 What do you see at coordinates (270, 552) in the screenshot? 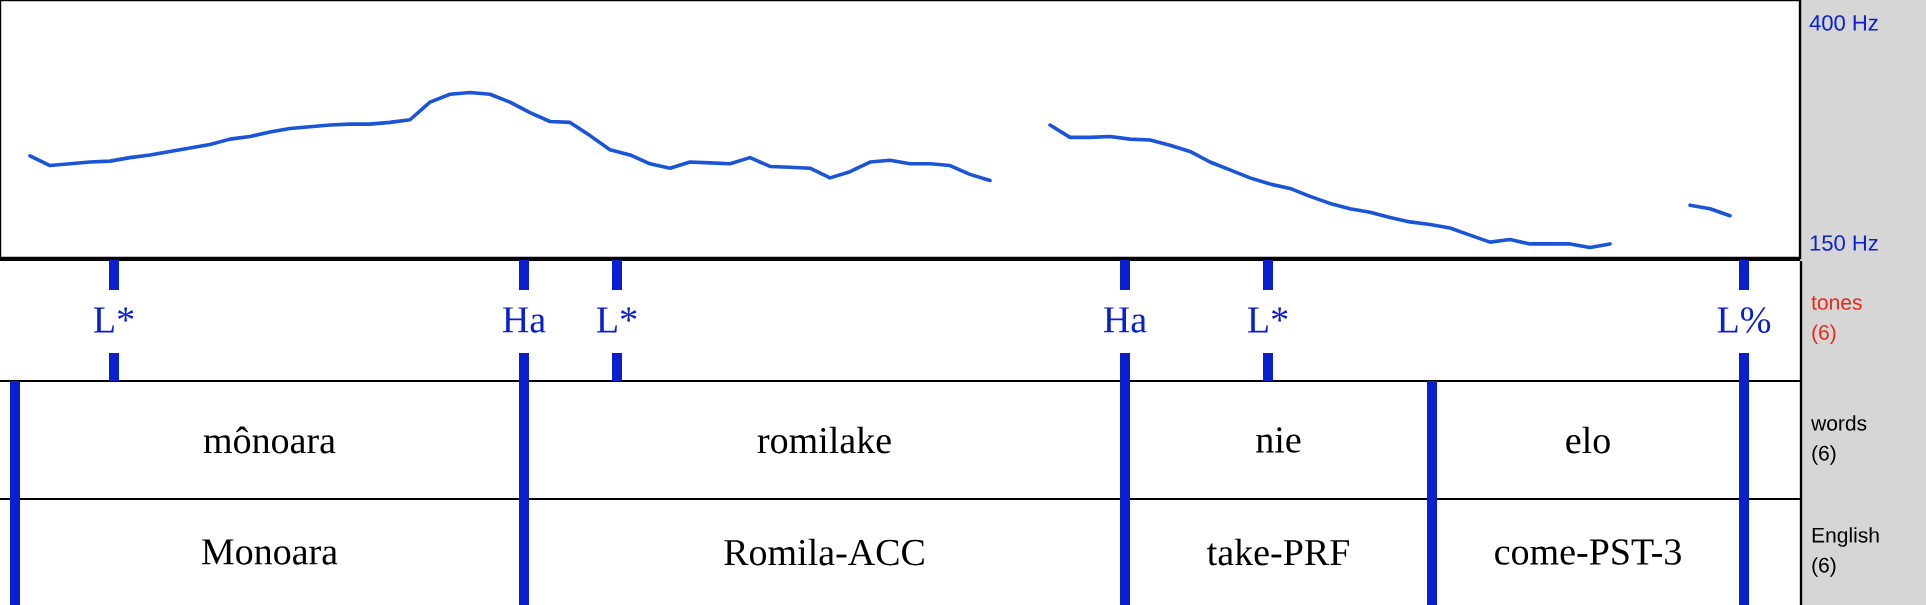
I see `text: Monoara` at bounding box center [270, 552].